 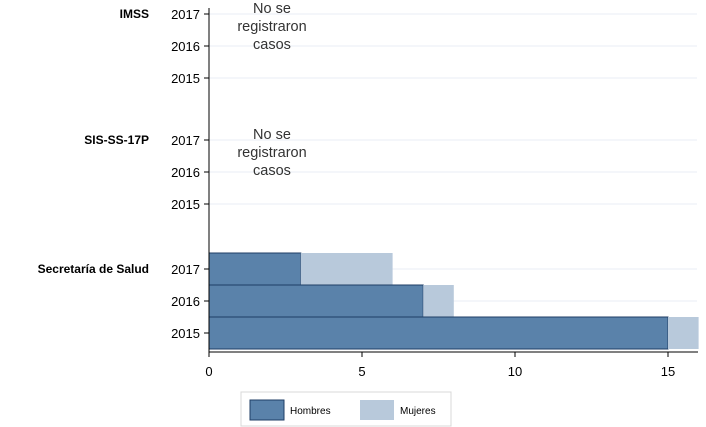 I want to click on group-label: IMSS, so click(x=134, y=14).